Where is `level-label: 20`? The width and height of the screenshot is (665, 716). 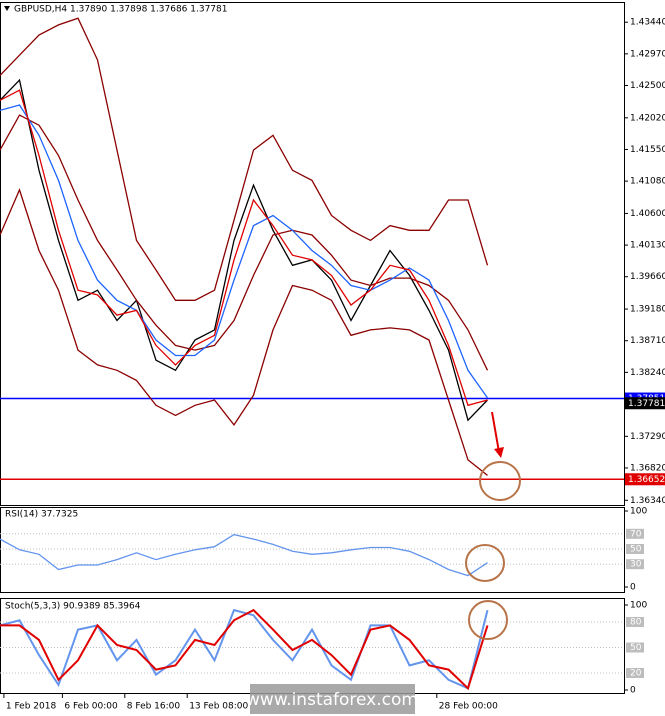
level-label: 20 is located at coordinates (636, 674).